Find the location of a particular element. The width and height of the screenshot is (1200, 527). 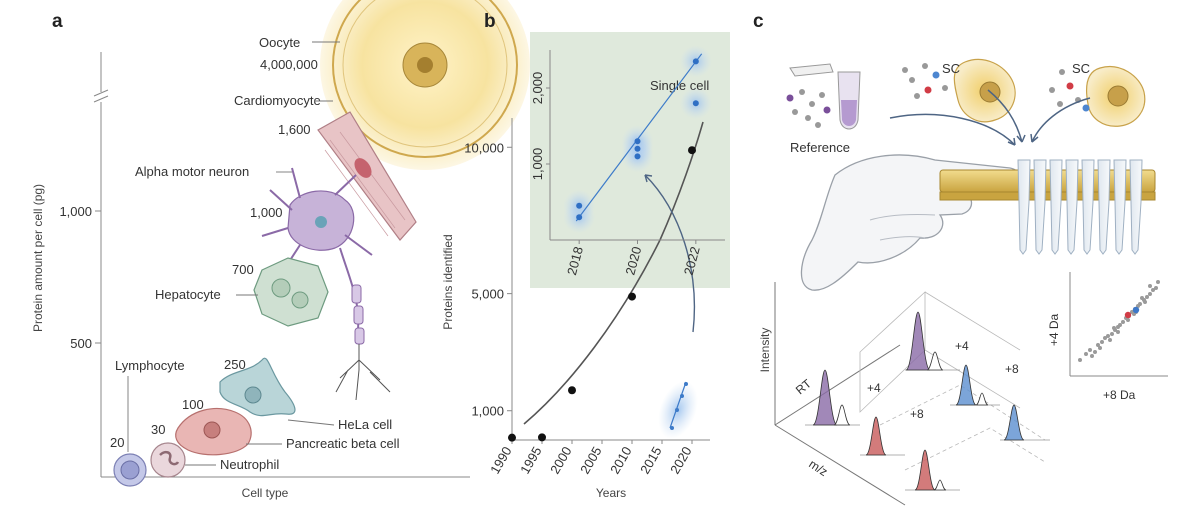

inset-x-tick-label: 2020 is located at coordinates (633, 261).